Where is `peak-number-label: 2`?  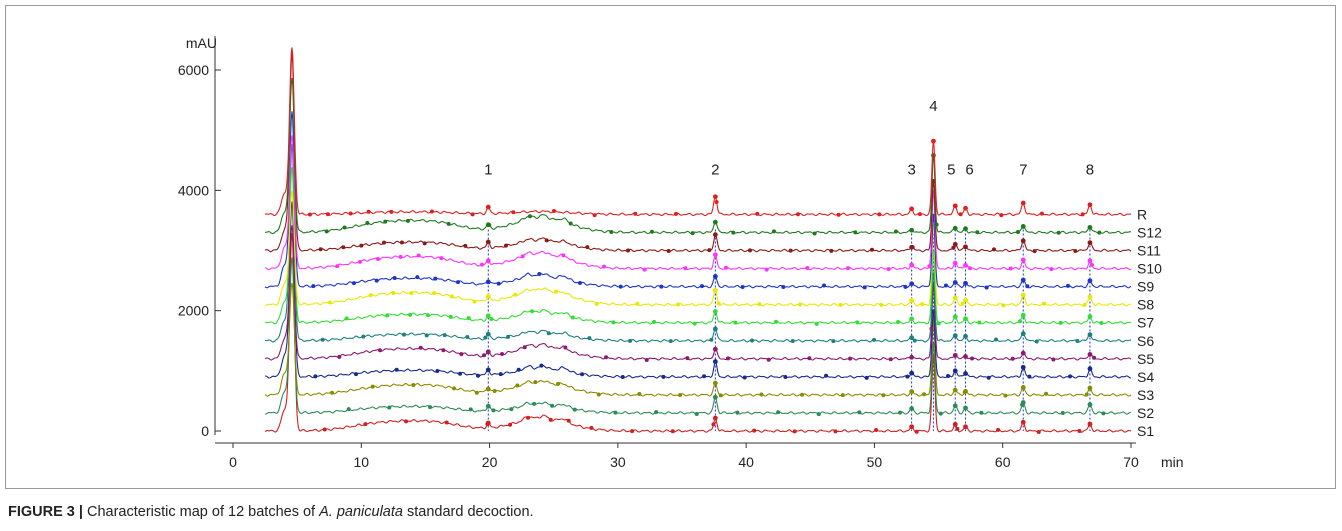
peak-number-label: 2 is located at coordinates (715, 169).